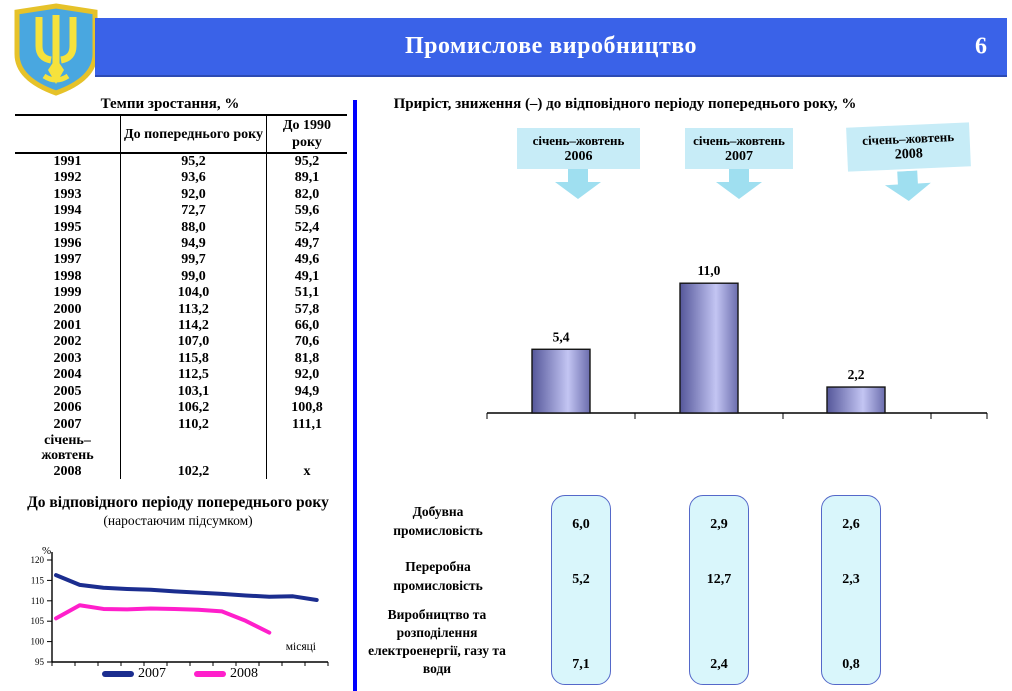 Image resolution: width=1012 pixels, height=691 pixels. What do you see at coordinates (67, 342) in the screenshot?
I see `year-cell: 2002` at bounding box center [67, 342].